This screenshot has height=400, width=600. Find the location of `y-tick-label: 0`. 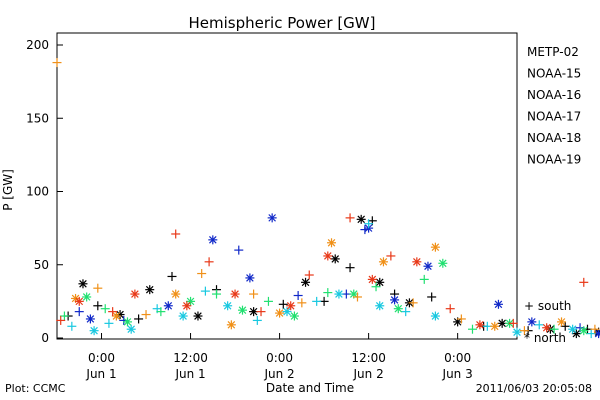

y-tick-label: 0 is located at coordinates (45, 338).